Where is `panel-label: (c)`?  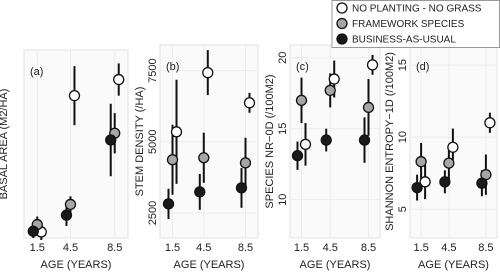
panel-label: (c) is located at coordinates (302, 67).